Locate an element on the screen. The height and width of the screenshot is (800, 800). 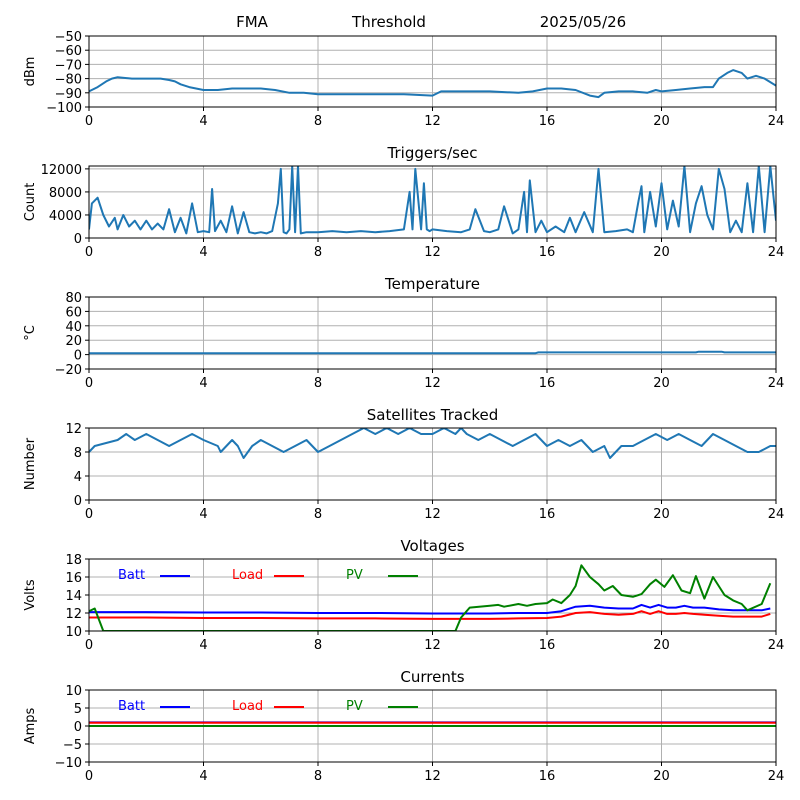
y-tick-label: 18 is located at coordinates (73, 560).